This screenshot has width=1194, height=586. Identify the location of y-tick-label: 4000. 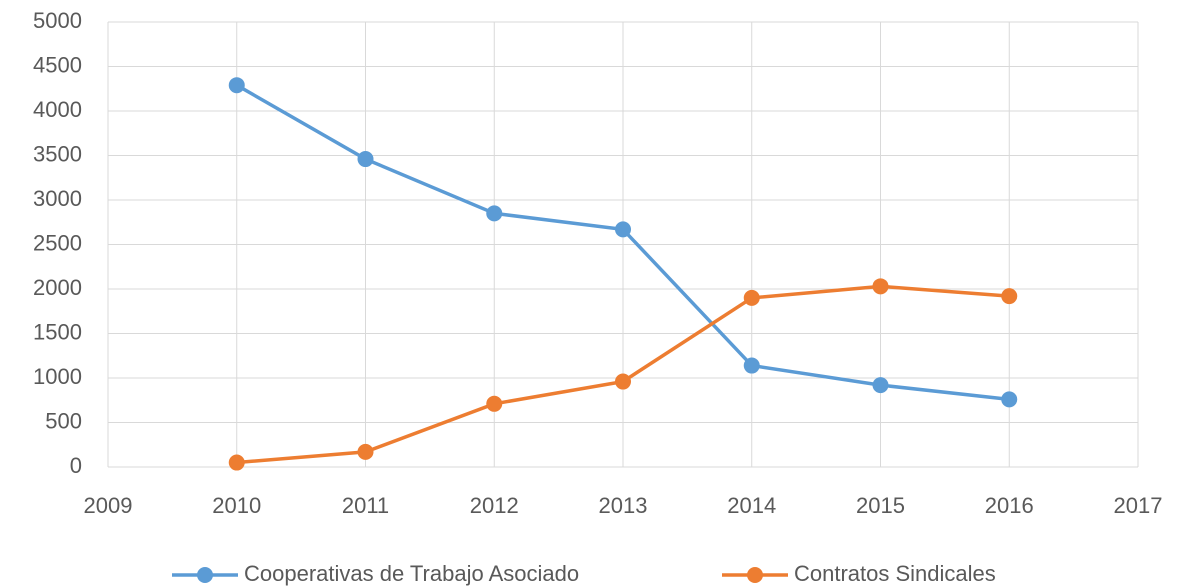
(57, 109).